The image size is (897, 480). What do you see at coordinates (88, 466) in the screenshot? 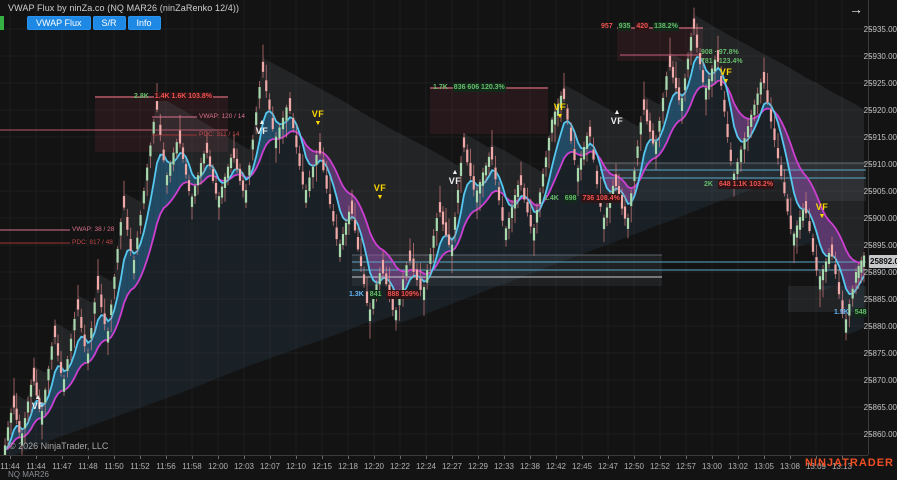
I see `time-tick-label: 11:48` at bounding box center [88, 466].